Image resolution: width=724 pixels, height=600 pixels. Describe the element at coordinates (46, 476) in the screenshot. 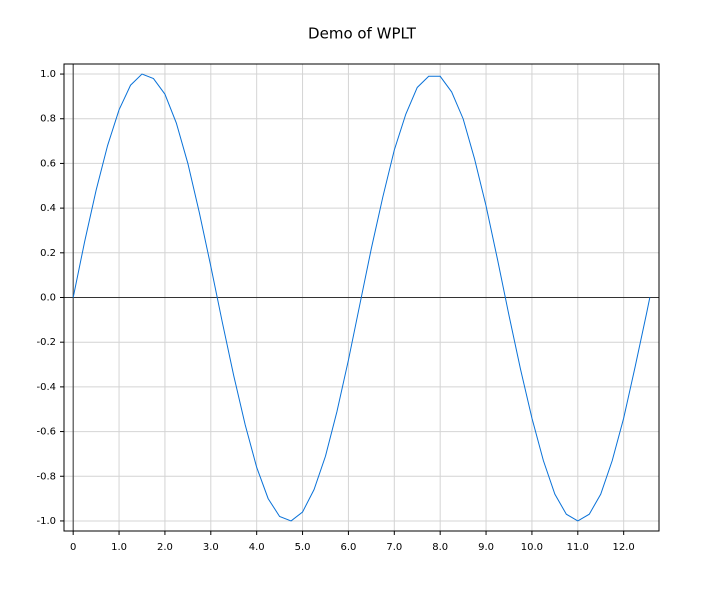

I see `y-tick-label: -0.8` at that location.